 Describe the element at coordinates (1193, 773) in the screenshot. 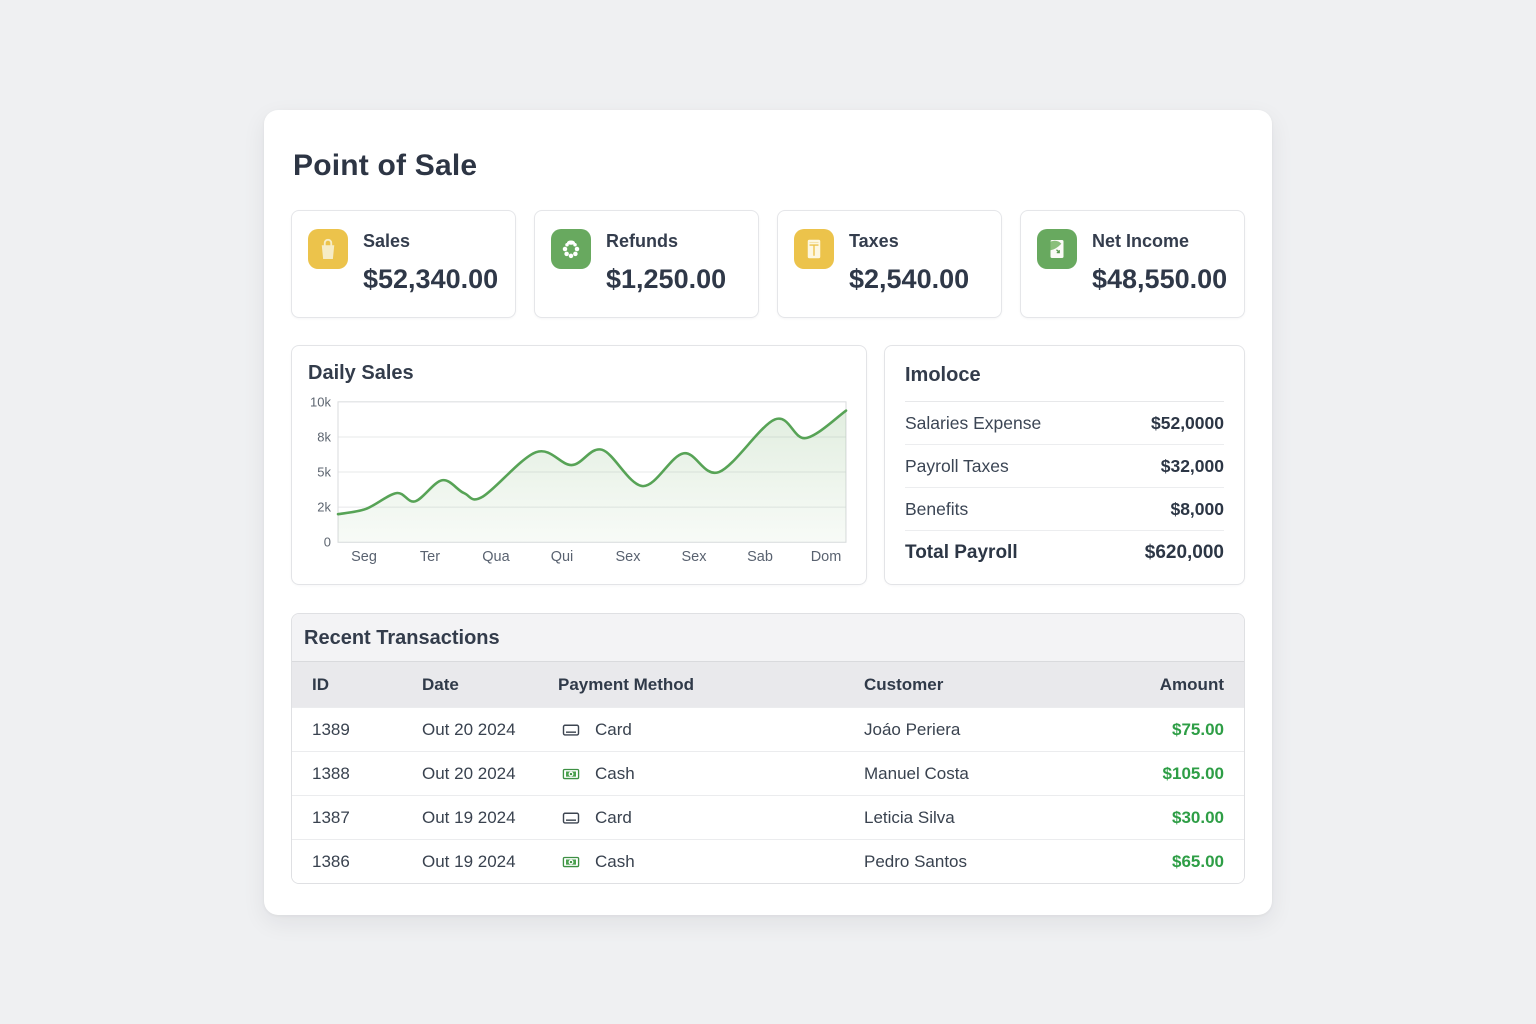

I see `tx-amount: $105.00` at that location.